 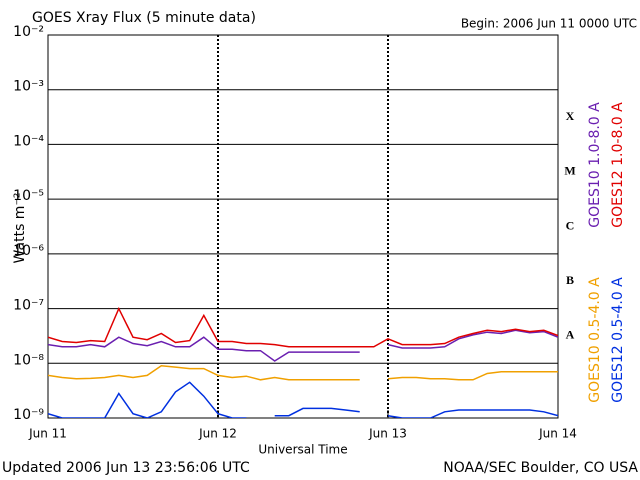 What do you see at coordinates (557, 434) in the screenshot?
I see `x-tick-label: Jun 14` at bounding box center [557, 434].